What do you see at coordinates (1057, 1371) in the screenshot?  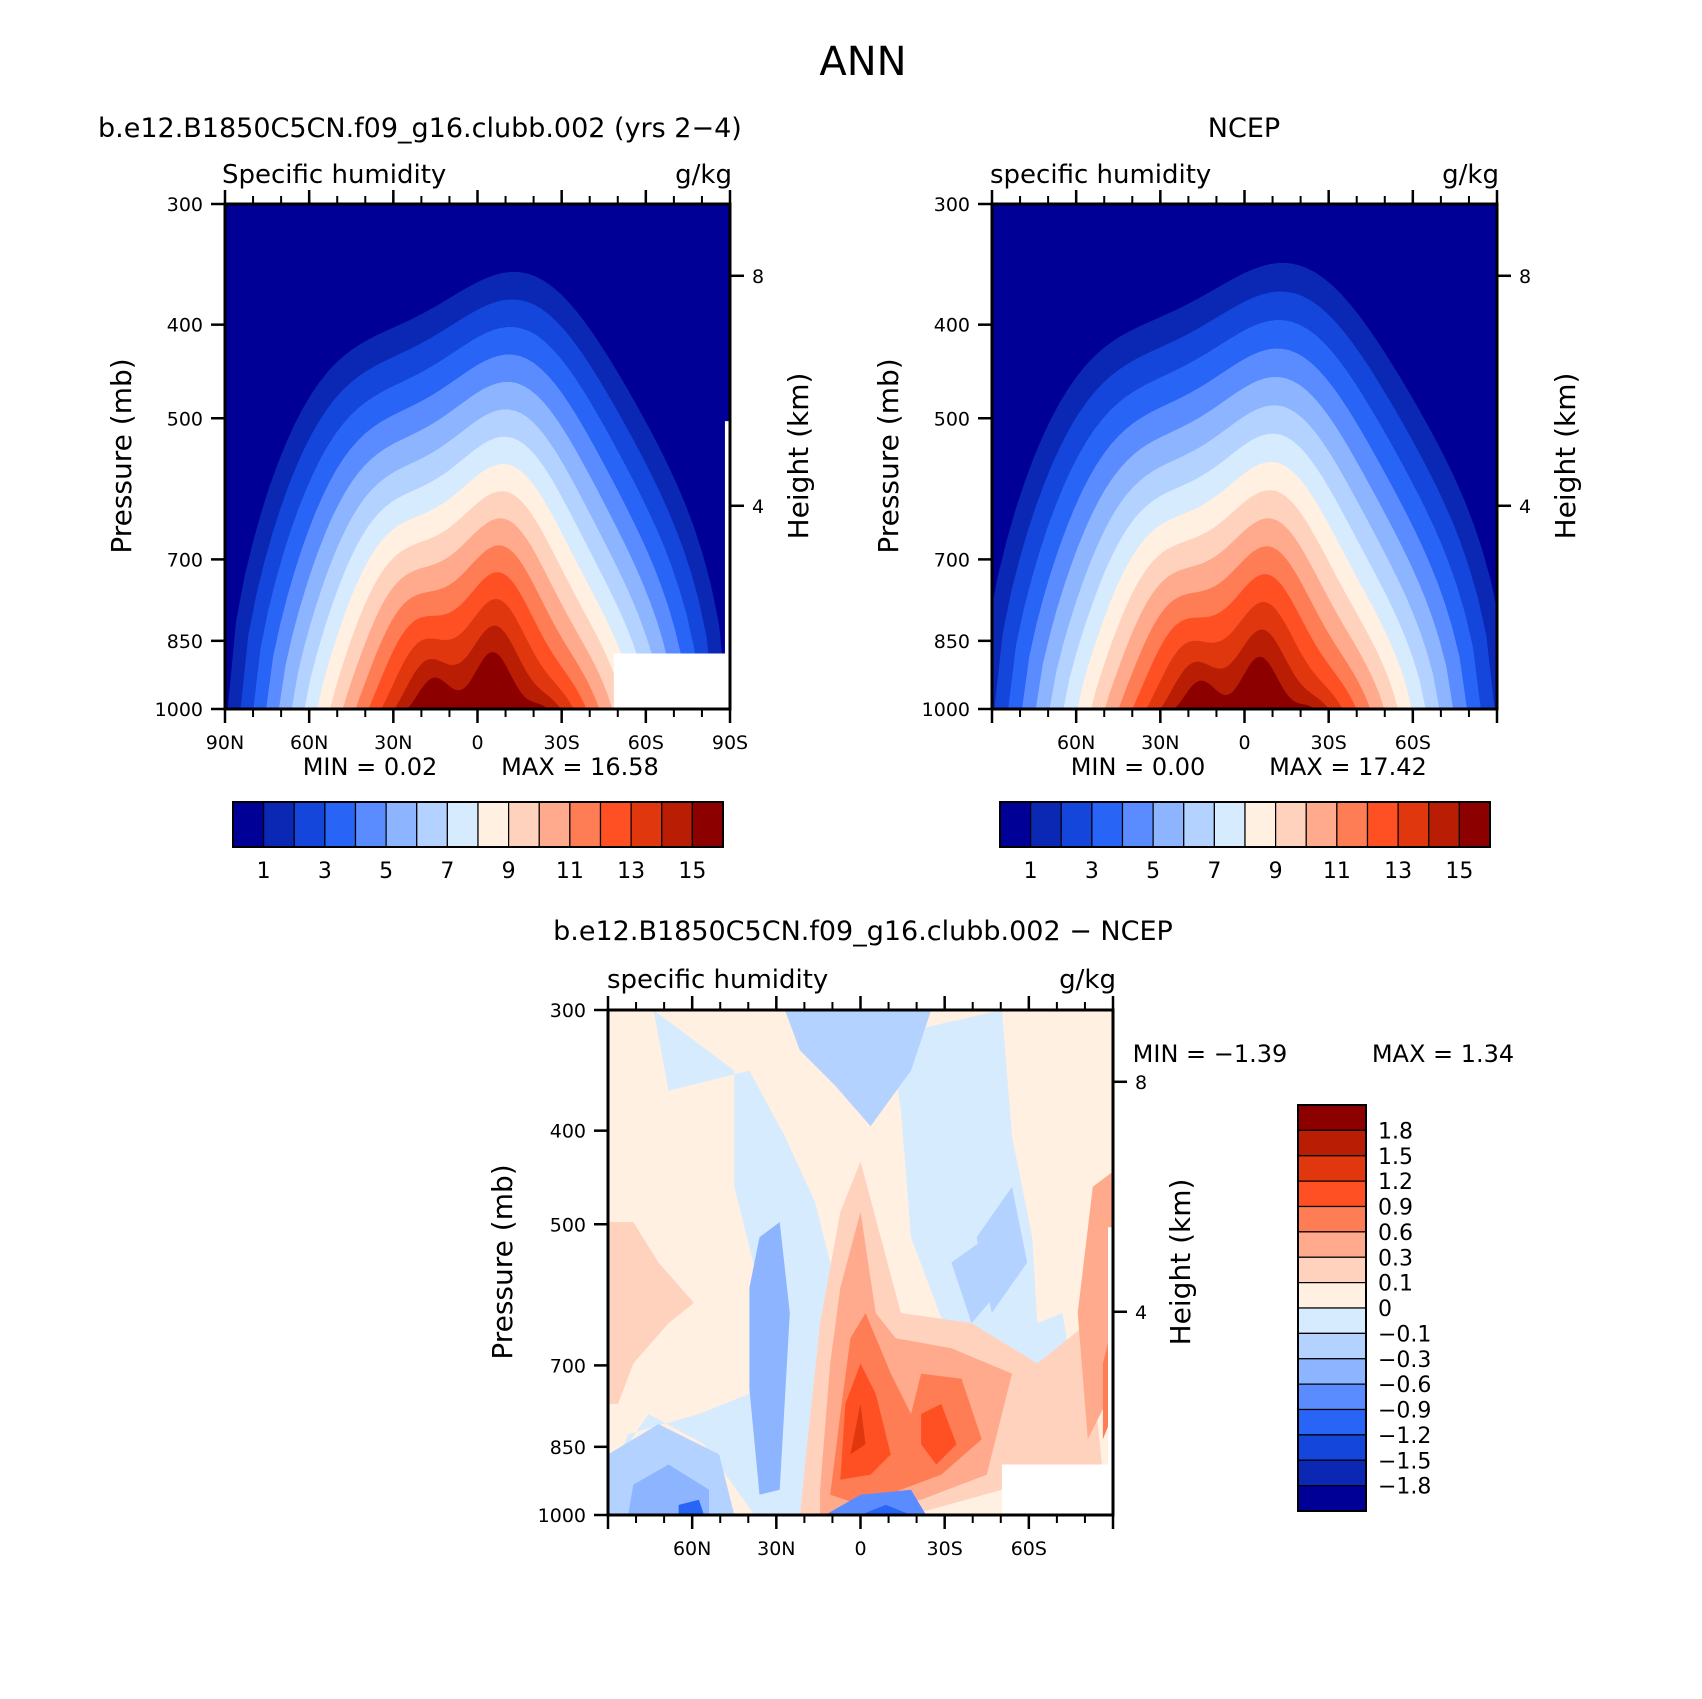 I see `diff-region-missing` at bounding box center [1057, 1371].